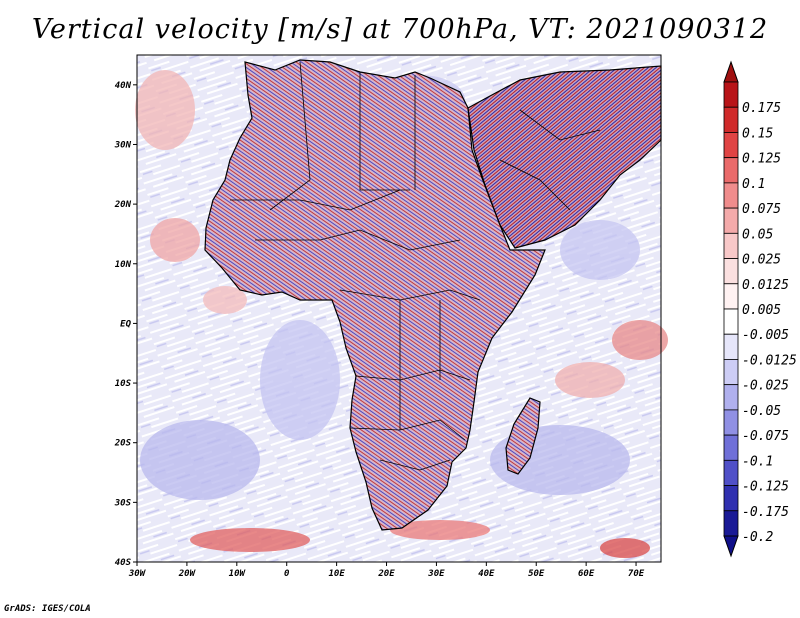 This screenshot has height=618, width=800. I want to click on lon-tick-label: 20W, so click(187, 574).